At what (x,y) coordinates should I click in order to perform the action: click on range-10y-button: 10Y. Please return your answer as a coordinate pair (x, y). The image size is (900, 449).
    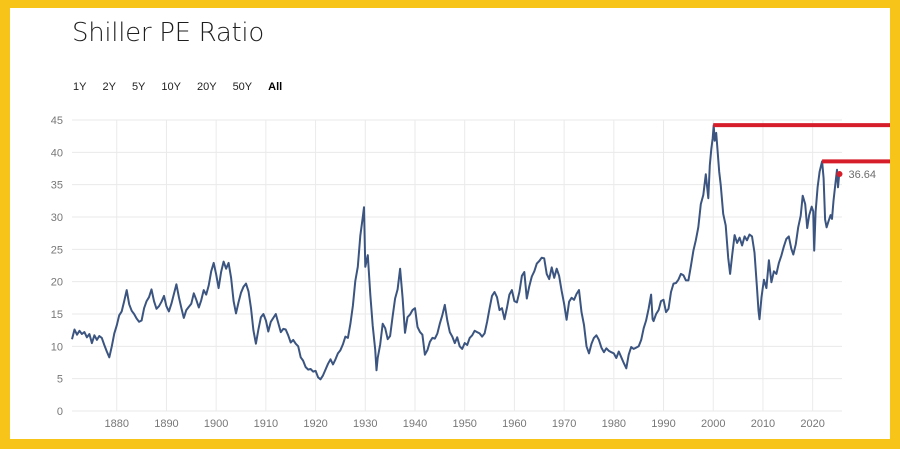
    Looking at the image, I should click on (171, 87).